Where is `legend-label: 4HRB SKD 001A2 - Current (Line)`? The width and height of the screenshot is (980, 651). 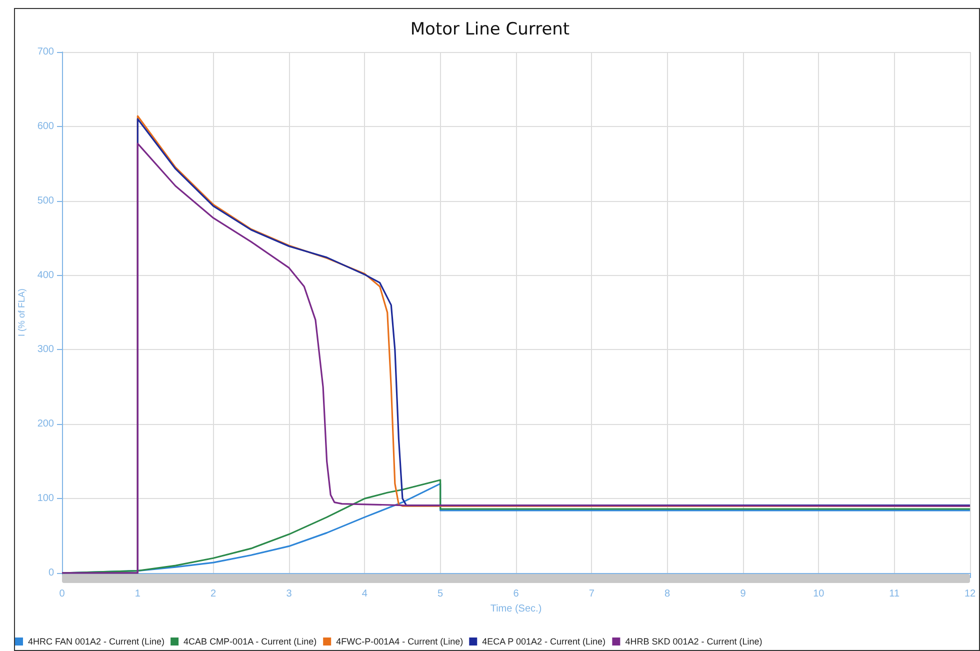
legend-label: 4HRB SKD 001A2 - Current (Line) is located at coordinates (693, 641).